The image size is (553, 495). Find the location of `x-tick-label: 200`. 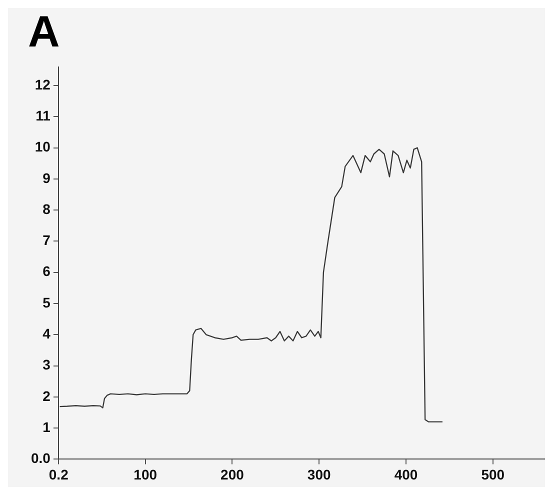

x-tick-label: 200 is located at coordinates (232, 474).